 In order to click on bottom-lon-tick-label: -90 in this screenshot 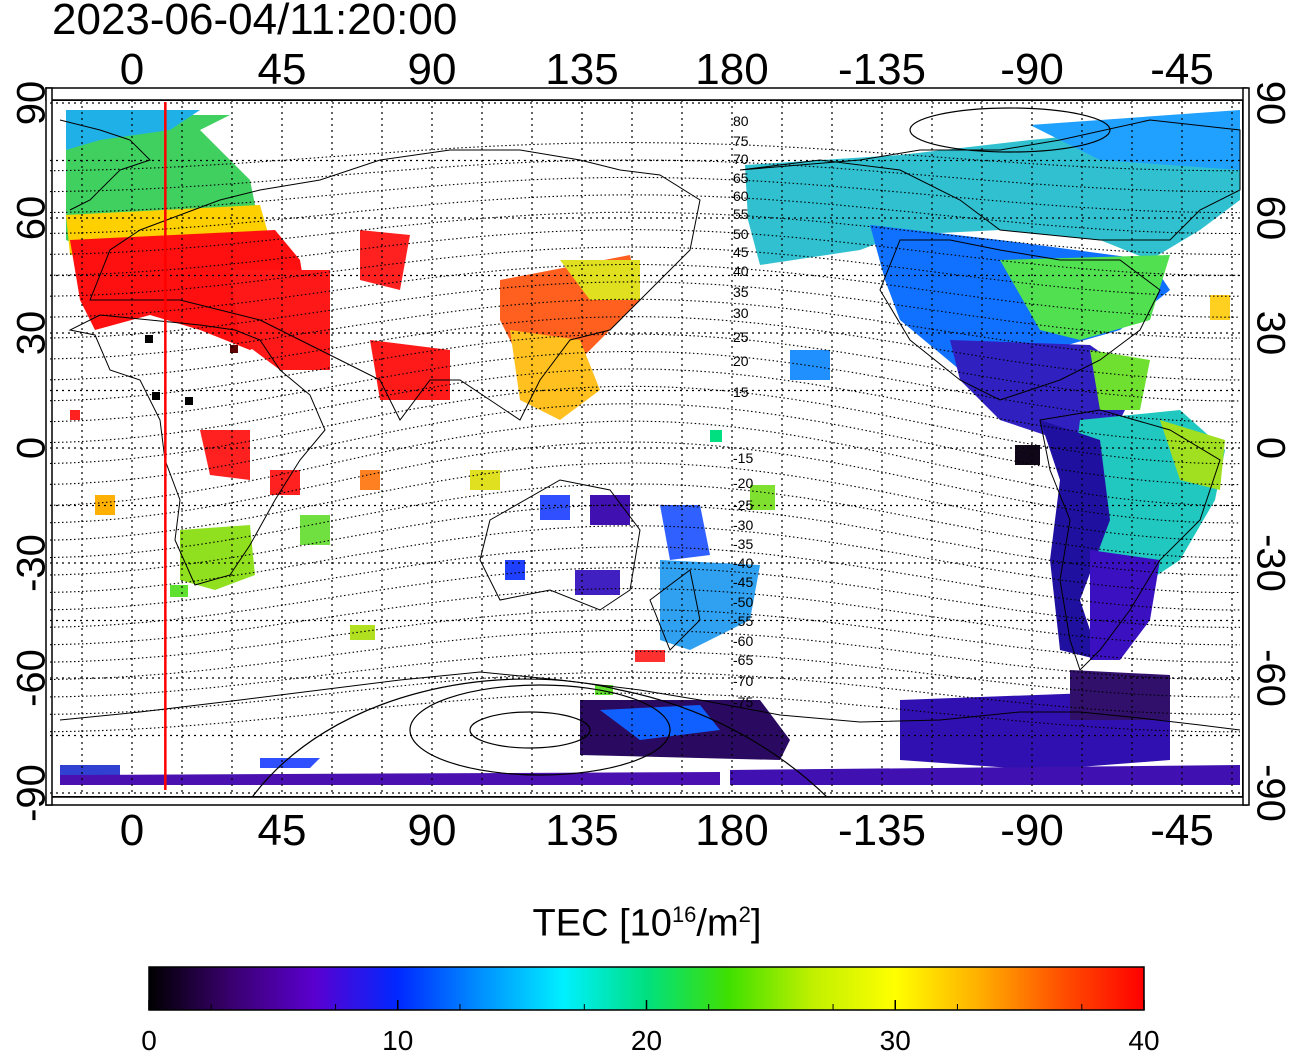, I will do `click(1032, 830)`.